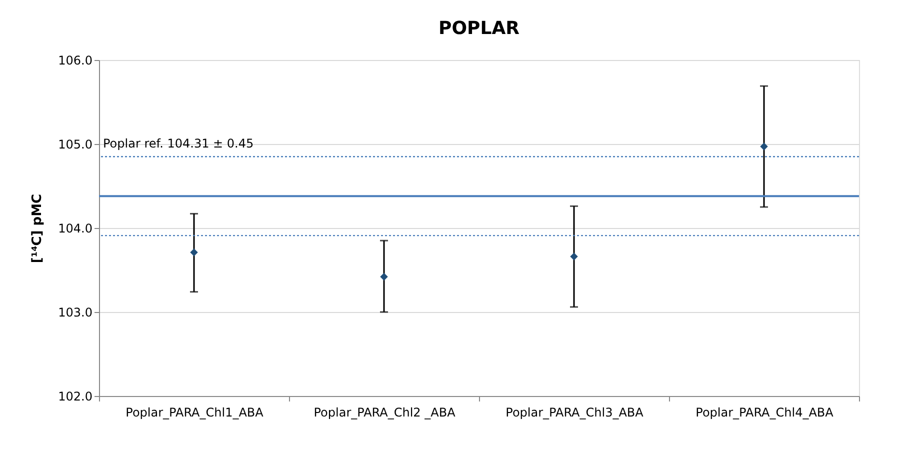 This screenshot has width=904, height=457. I want to click on ref-line-label: Poplar ref. 104.31 ± 0.45, so click(178, 143).